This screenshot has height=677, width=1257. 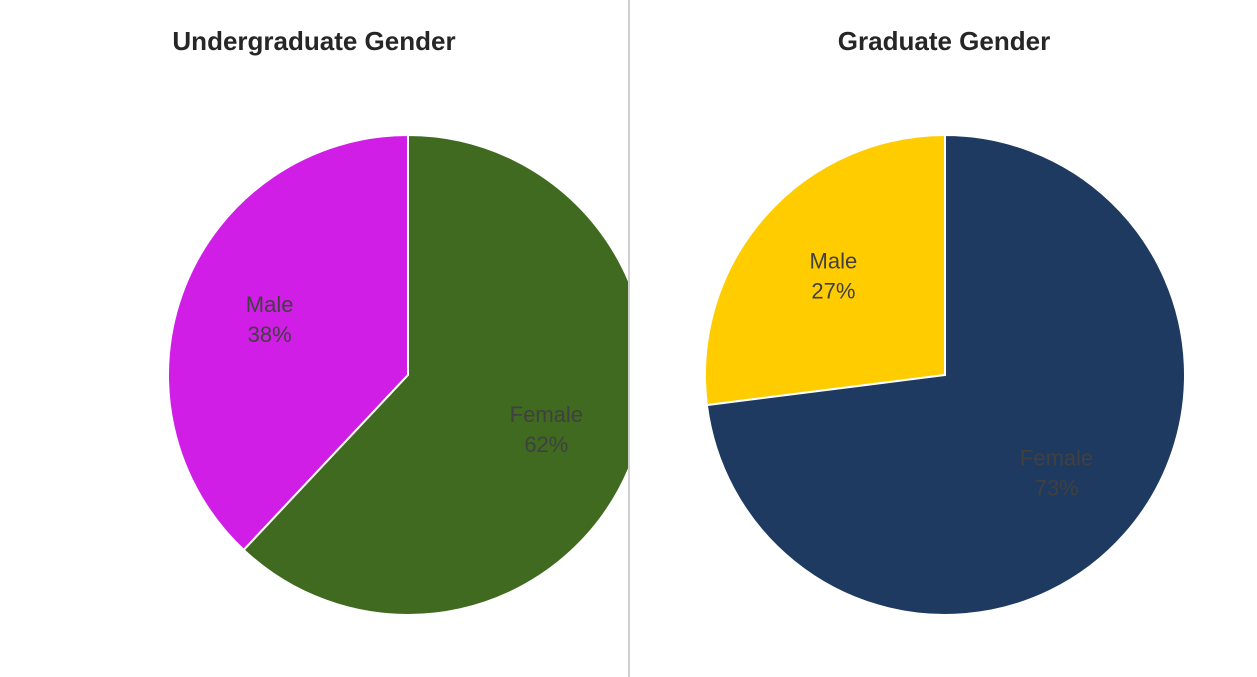 I want to click on slice-label-value: 73%, so click(x=1057, y=487).